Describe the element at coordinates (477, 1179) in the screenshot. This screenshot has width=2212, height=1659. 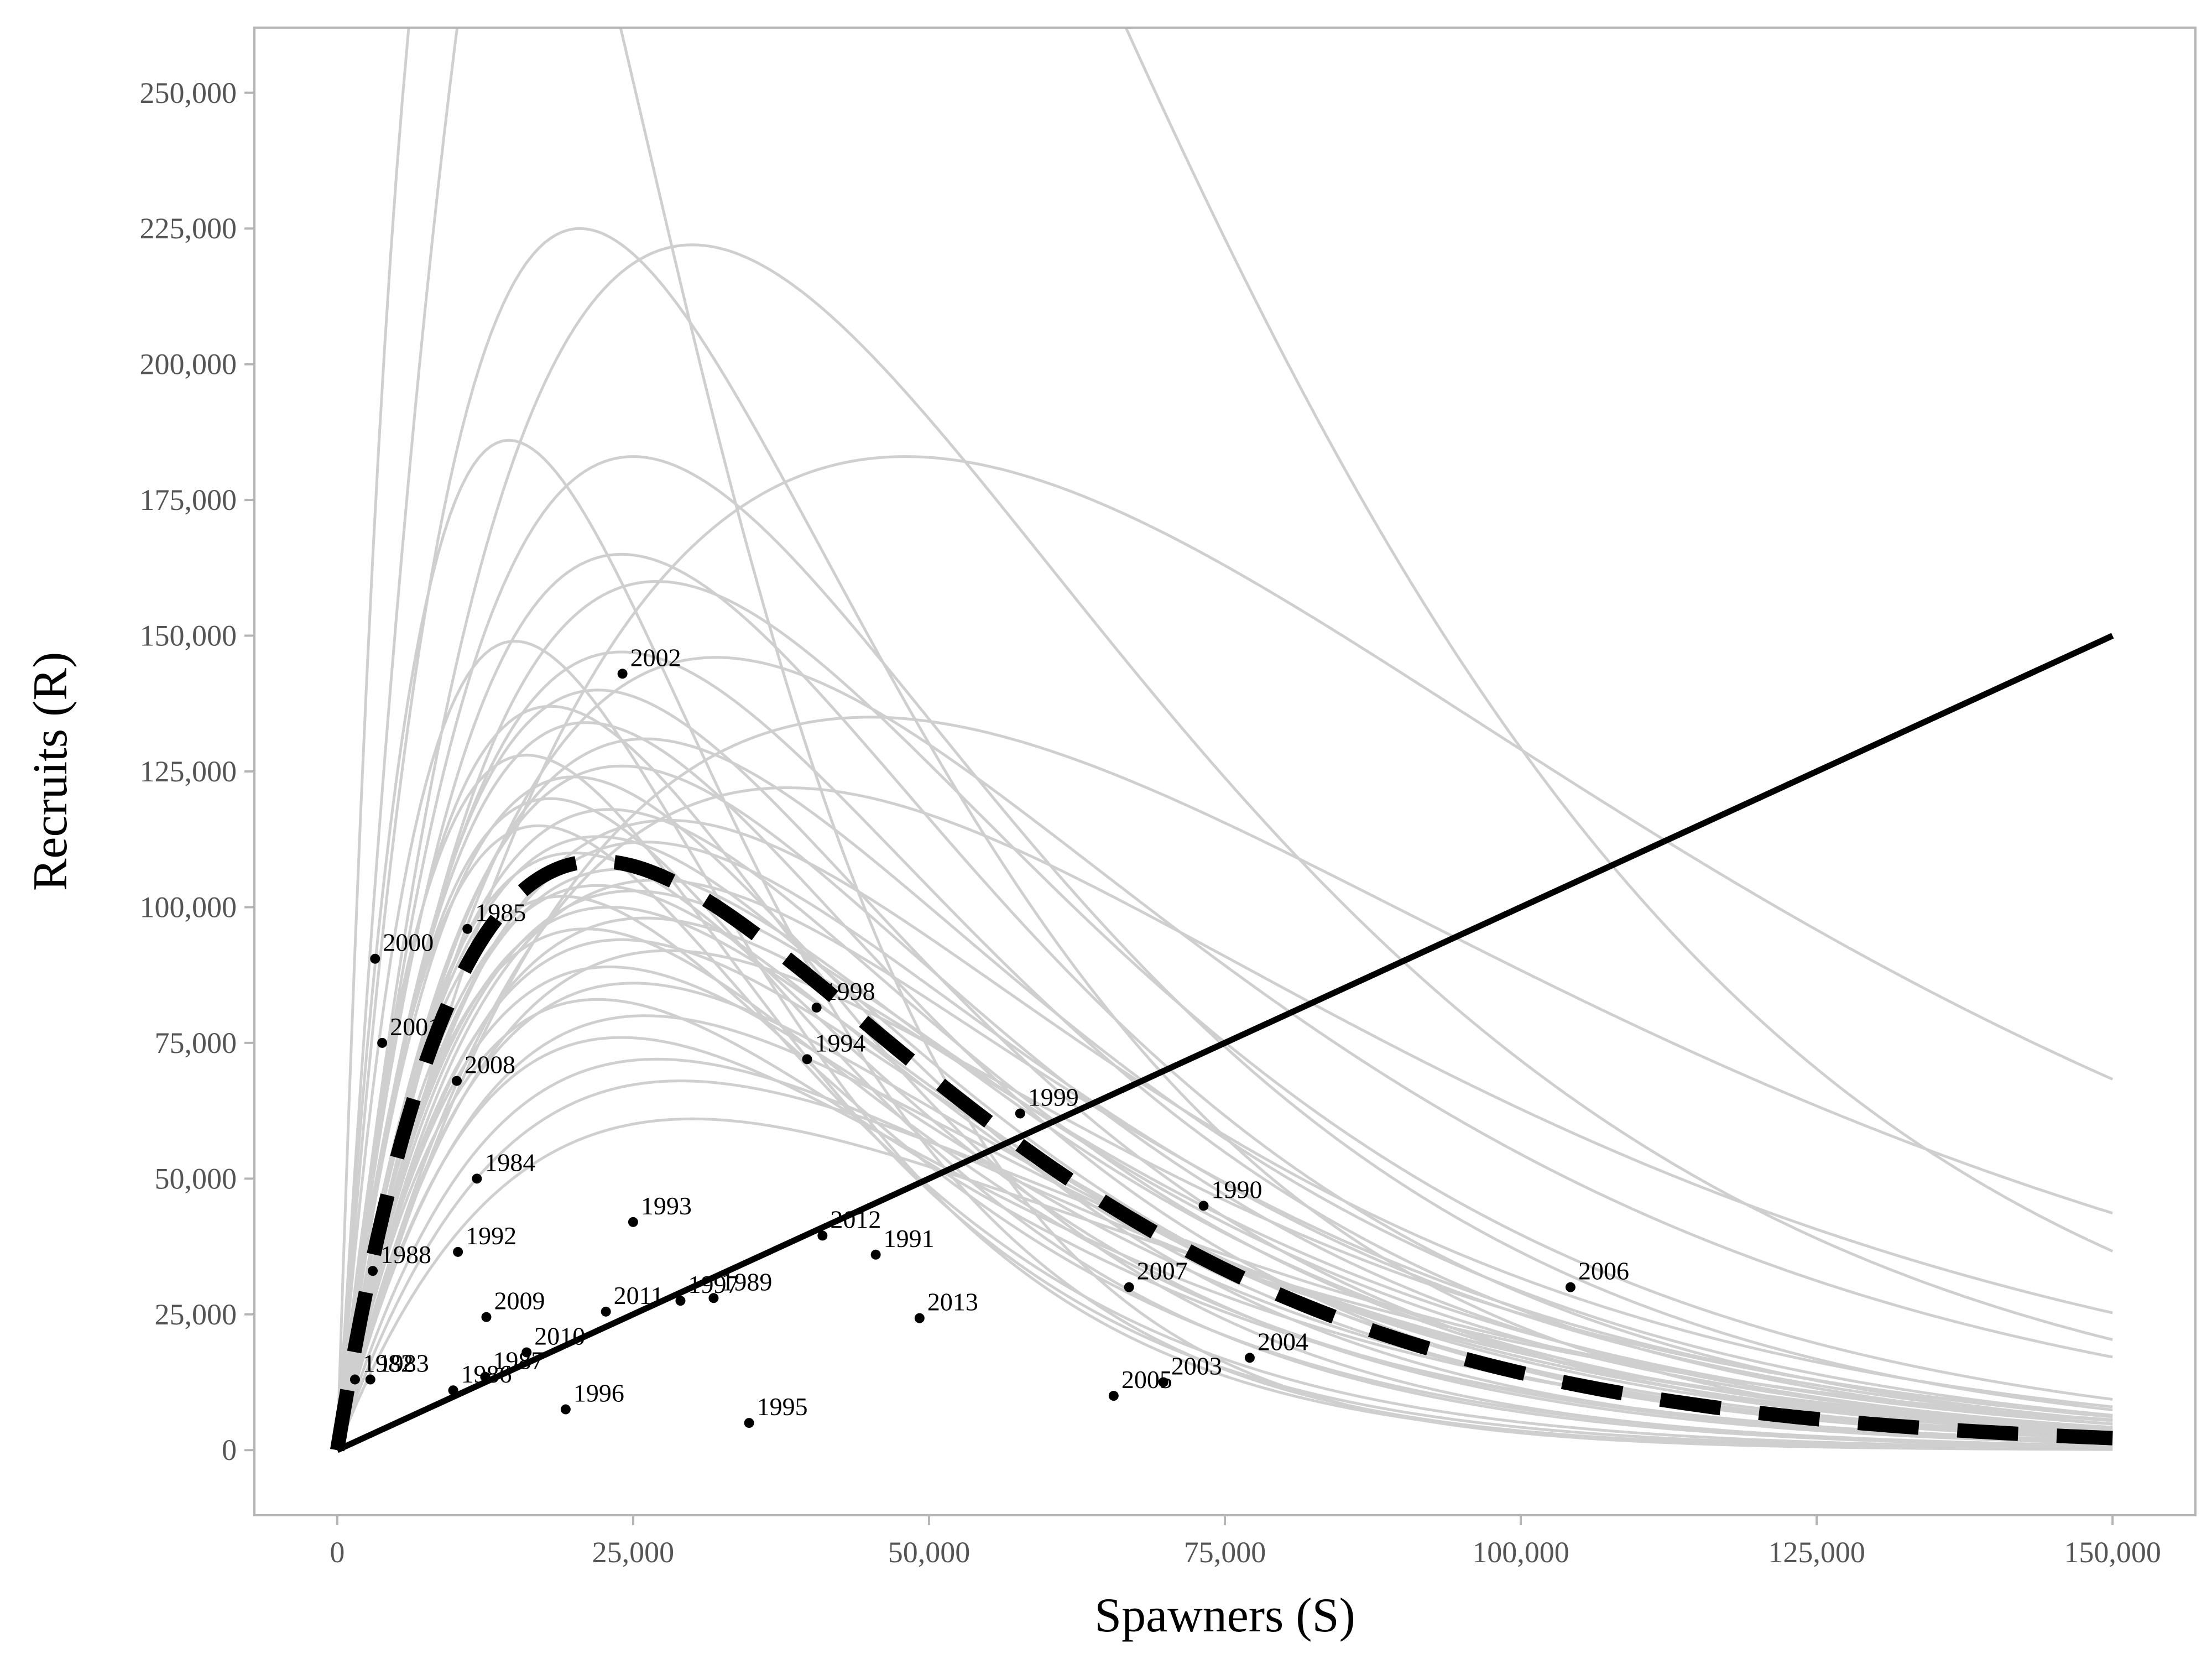
I see `data-point-1984` at that location.